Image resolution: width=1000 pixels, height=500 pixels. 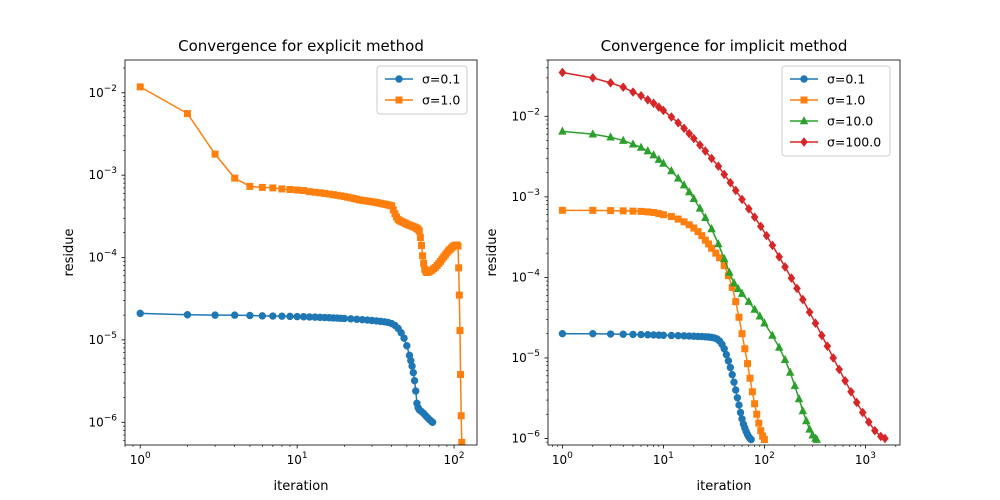 What do you see at coordinates (422, 90) in the screenshot?
I see `legend: σ=0.1 σ=1.0` at bounding box center [422, 90].